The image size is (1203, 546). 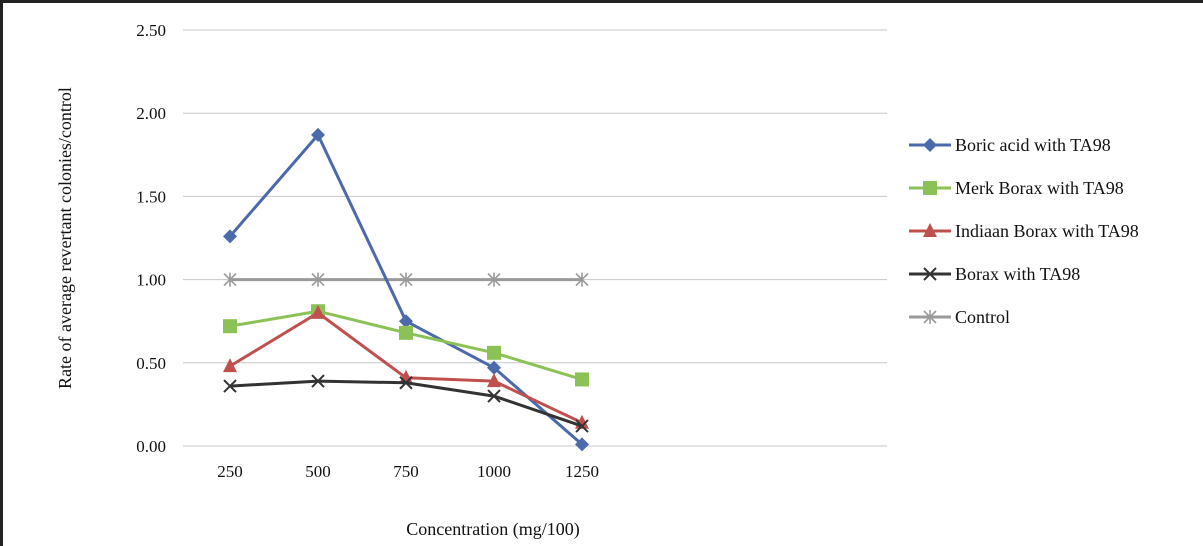 I want to click on x-axis-ticks: 250 500 750 1000 1250, so click(x=408, y=471).